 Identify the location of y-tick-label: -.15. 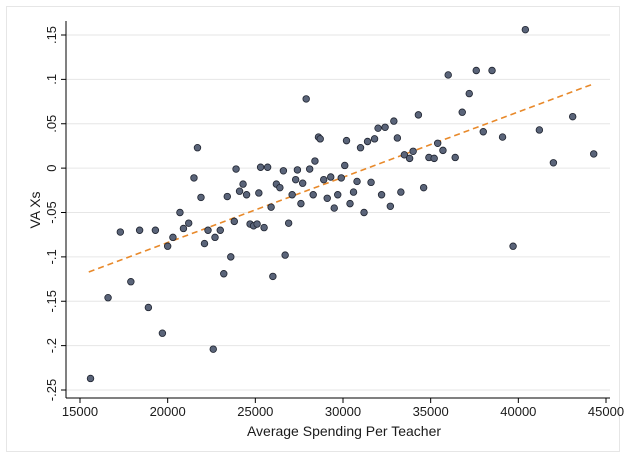
(51, 301).